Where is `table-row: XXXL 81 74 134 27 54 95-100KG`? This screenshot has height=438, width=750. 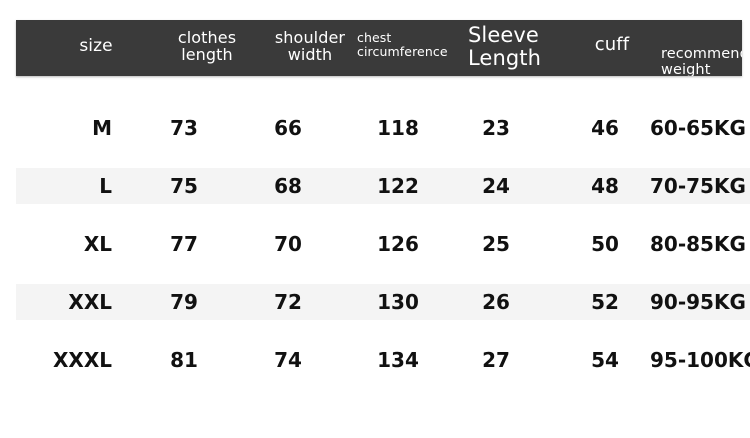
table-row: XXXL 81 74 134 27 54 95-100KG is located at coordinates (383, 360).